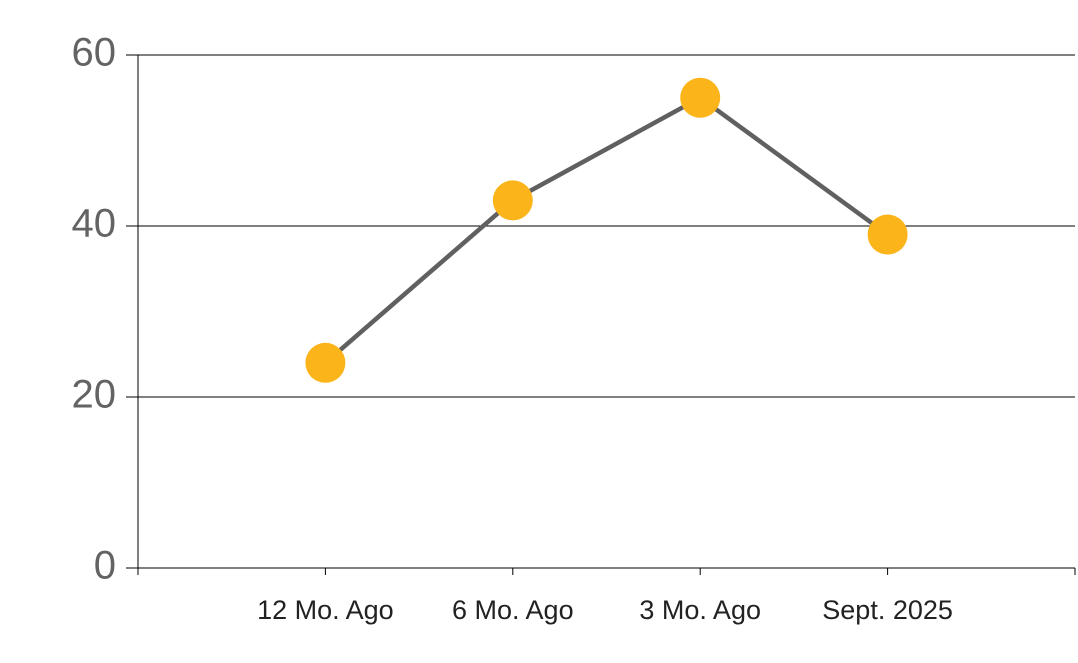 This screenshot has width=1078, height=663. What do you see at coordinates (700, 610) in the screenshot?
I see `x-tick-label: 3 Mo. Ago` at bounding box center [700, 610].